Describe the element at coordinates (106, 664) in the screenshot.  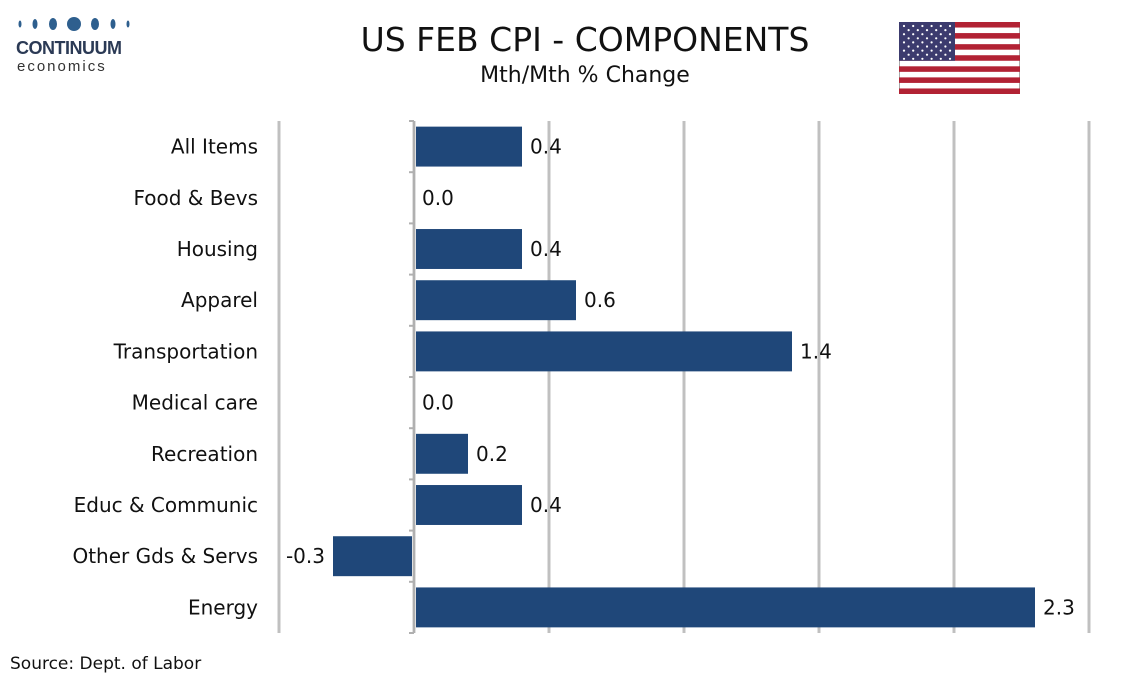
I see `source-note: Source: Dept. of Labor` at that location.